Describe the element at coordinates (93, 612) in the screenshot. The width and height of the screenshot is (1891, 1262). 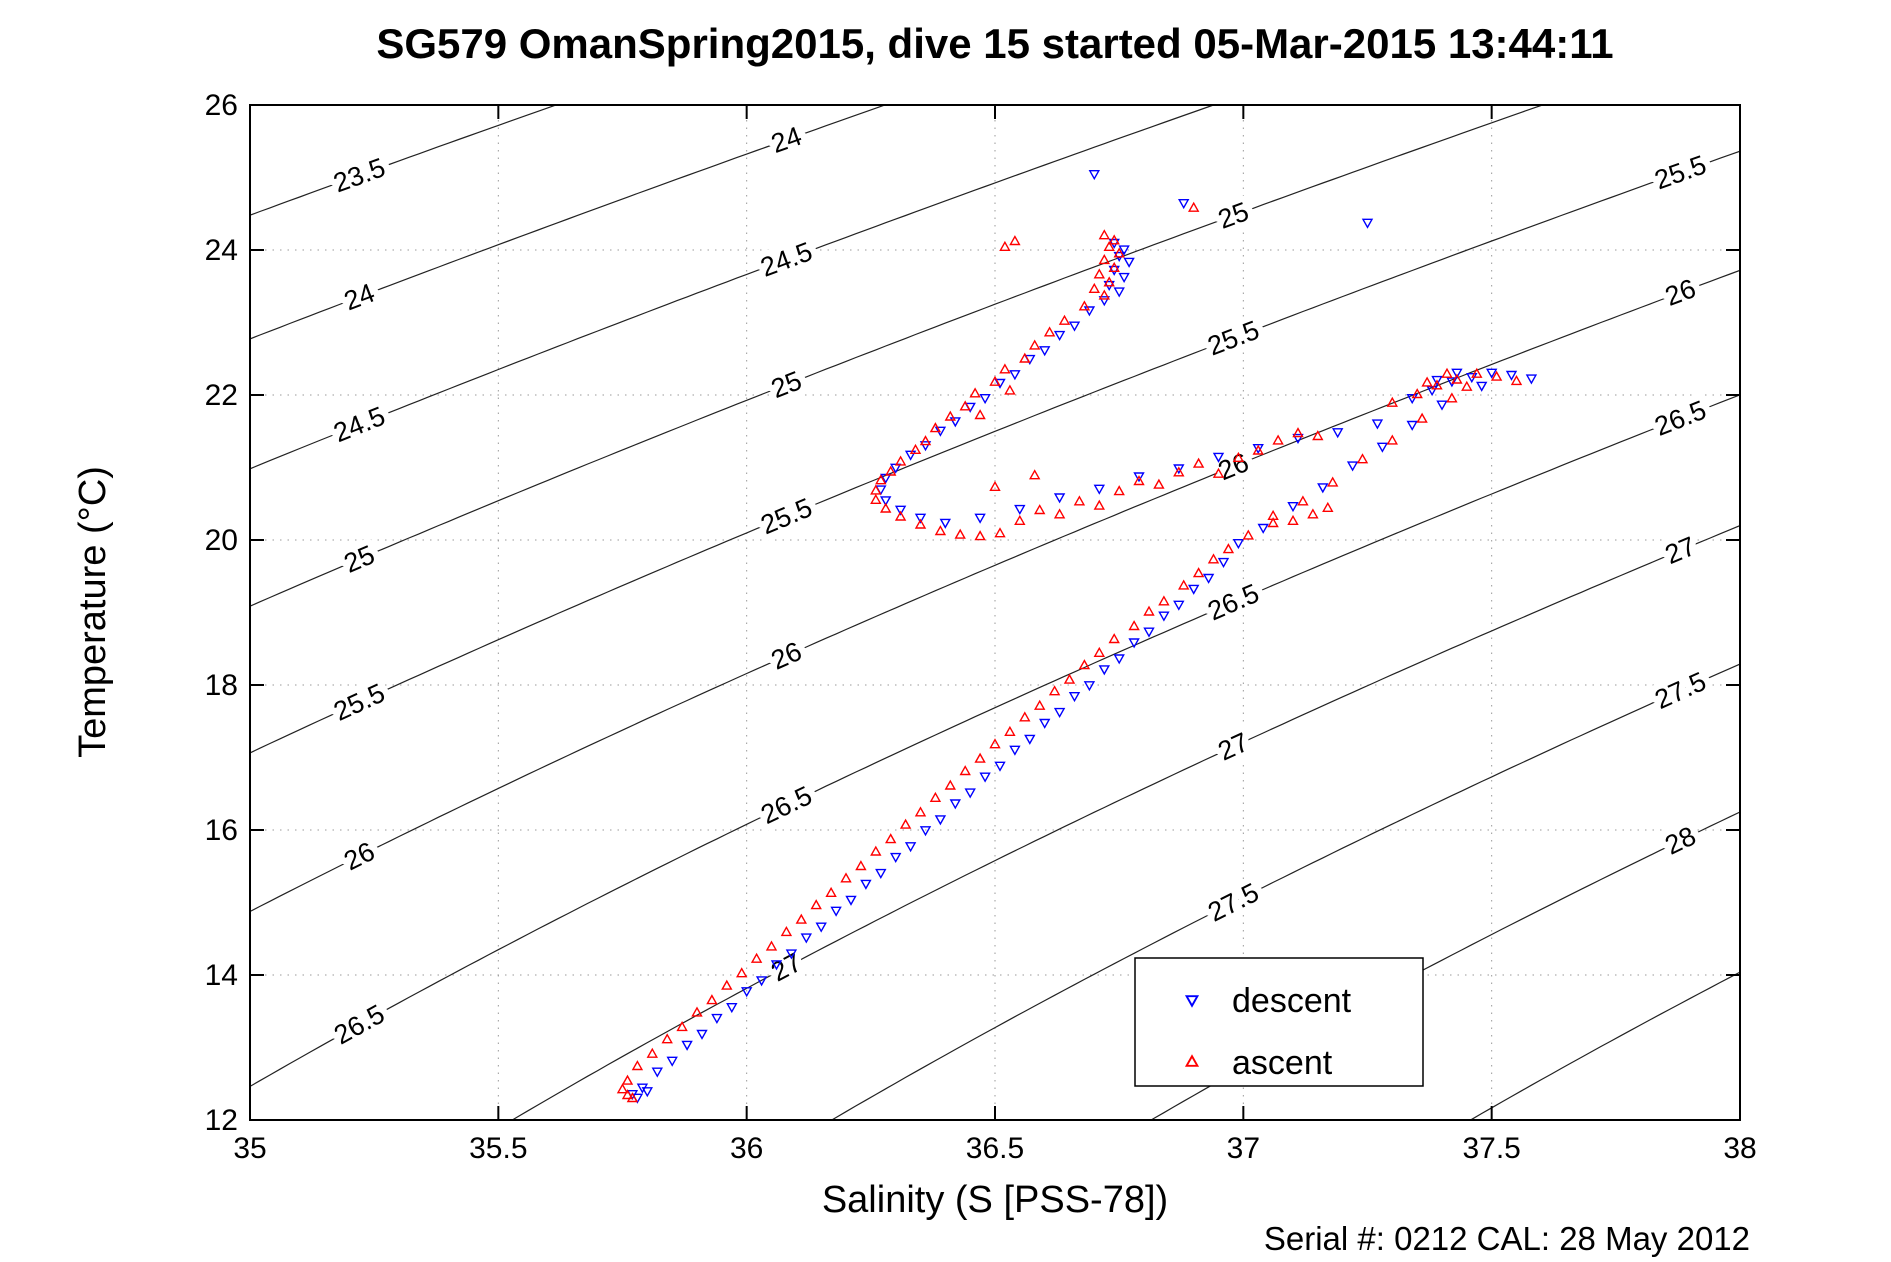
I see `y-axis-label: Temperature (°C)` at that location.